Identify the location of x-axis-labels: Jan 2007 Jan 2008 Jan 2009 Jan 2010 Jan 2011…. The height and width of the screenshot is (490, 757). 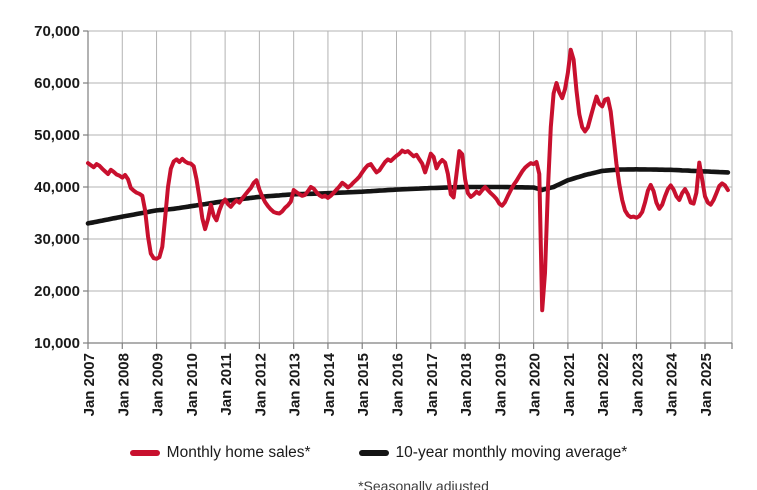
(398, 384).